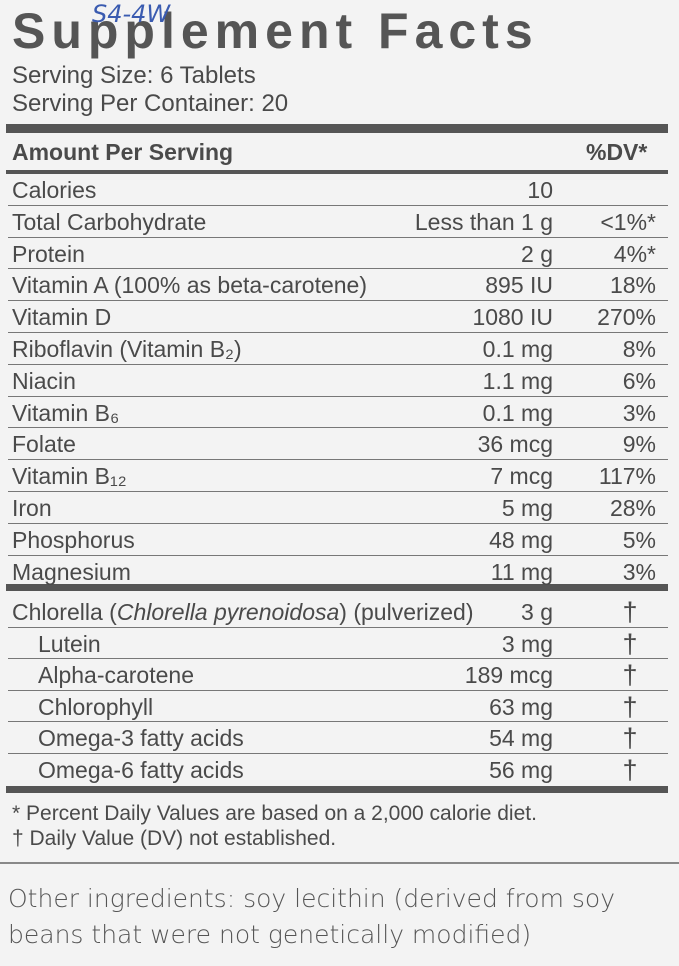 The width and height of the screenshot is (679, 966). What do you see at coordinates (639, 539) in the screenshot?
I see `row-dv: 5%` at bounding box center [639, 539].